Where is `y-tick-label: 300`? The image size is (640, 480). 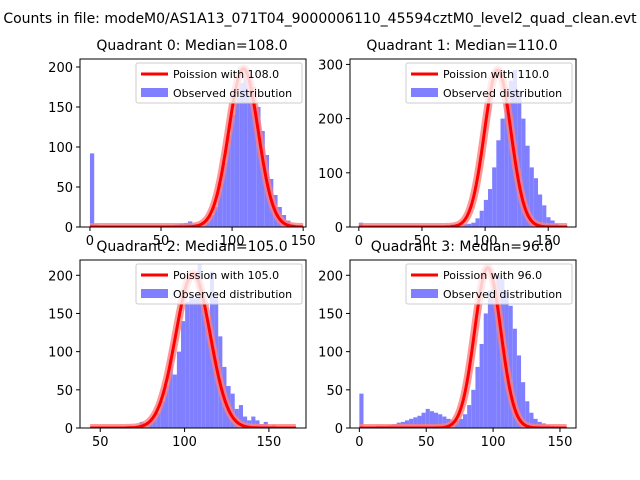 y-tick-label: 300 is located at coordinates (330, 65).